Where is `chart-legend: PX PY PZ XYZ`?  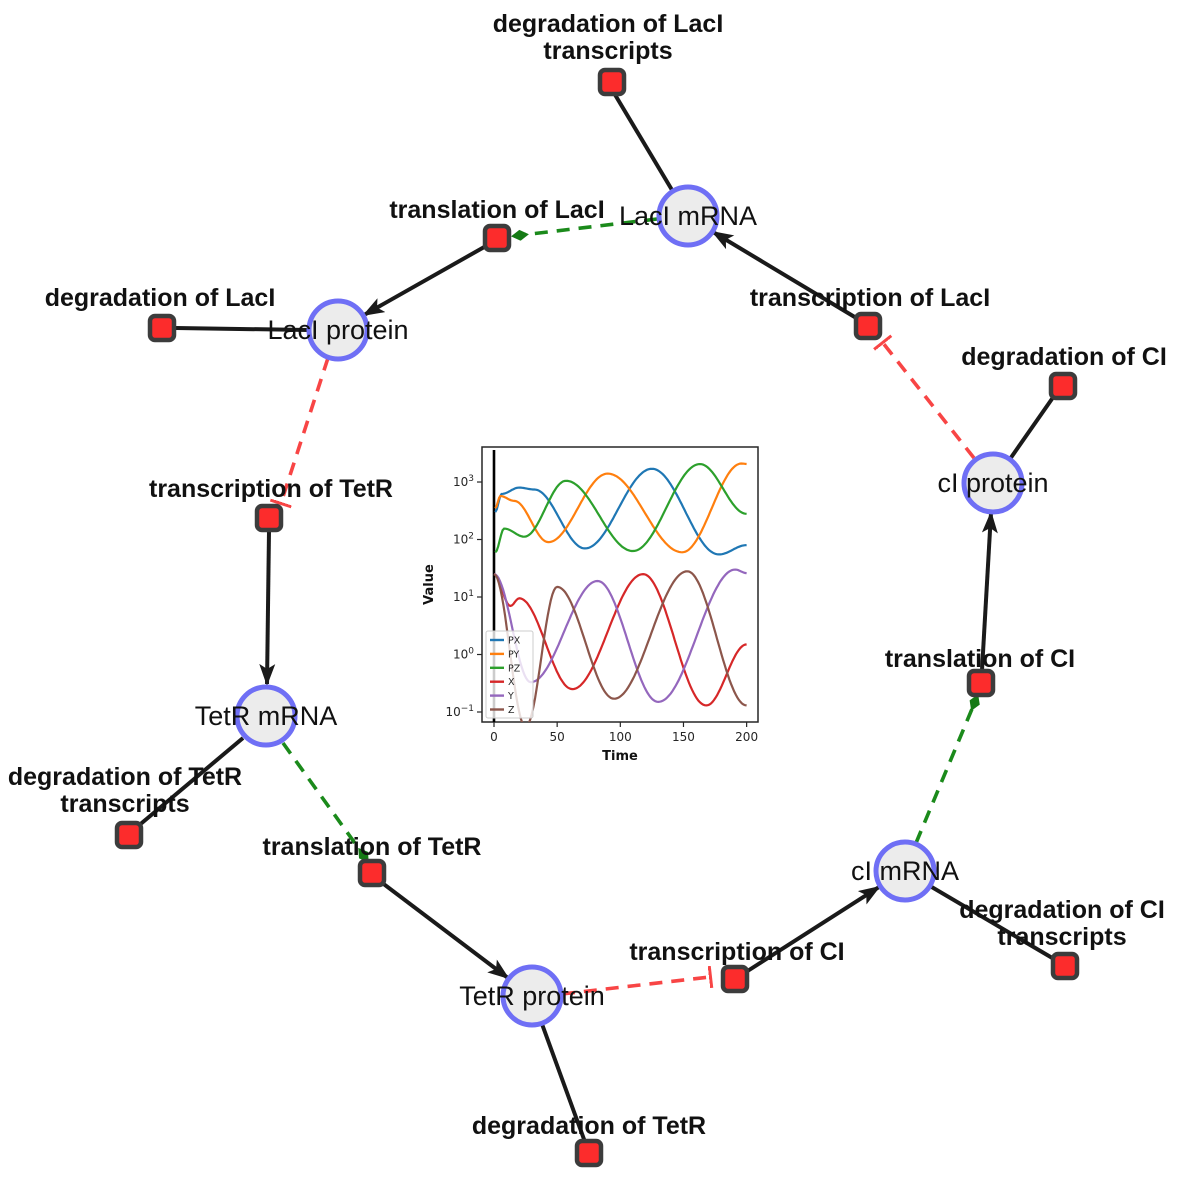
chart-legend: PX PY PZ XYZ is located at coordinates (509, 674).